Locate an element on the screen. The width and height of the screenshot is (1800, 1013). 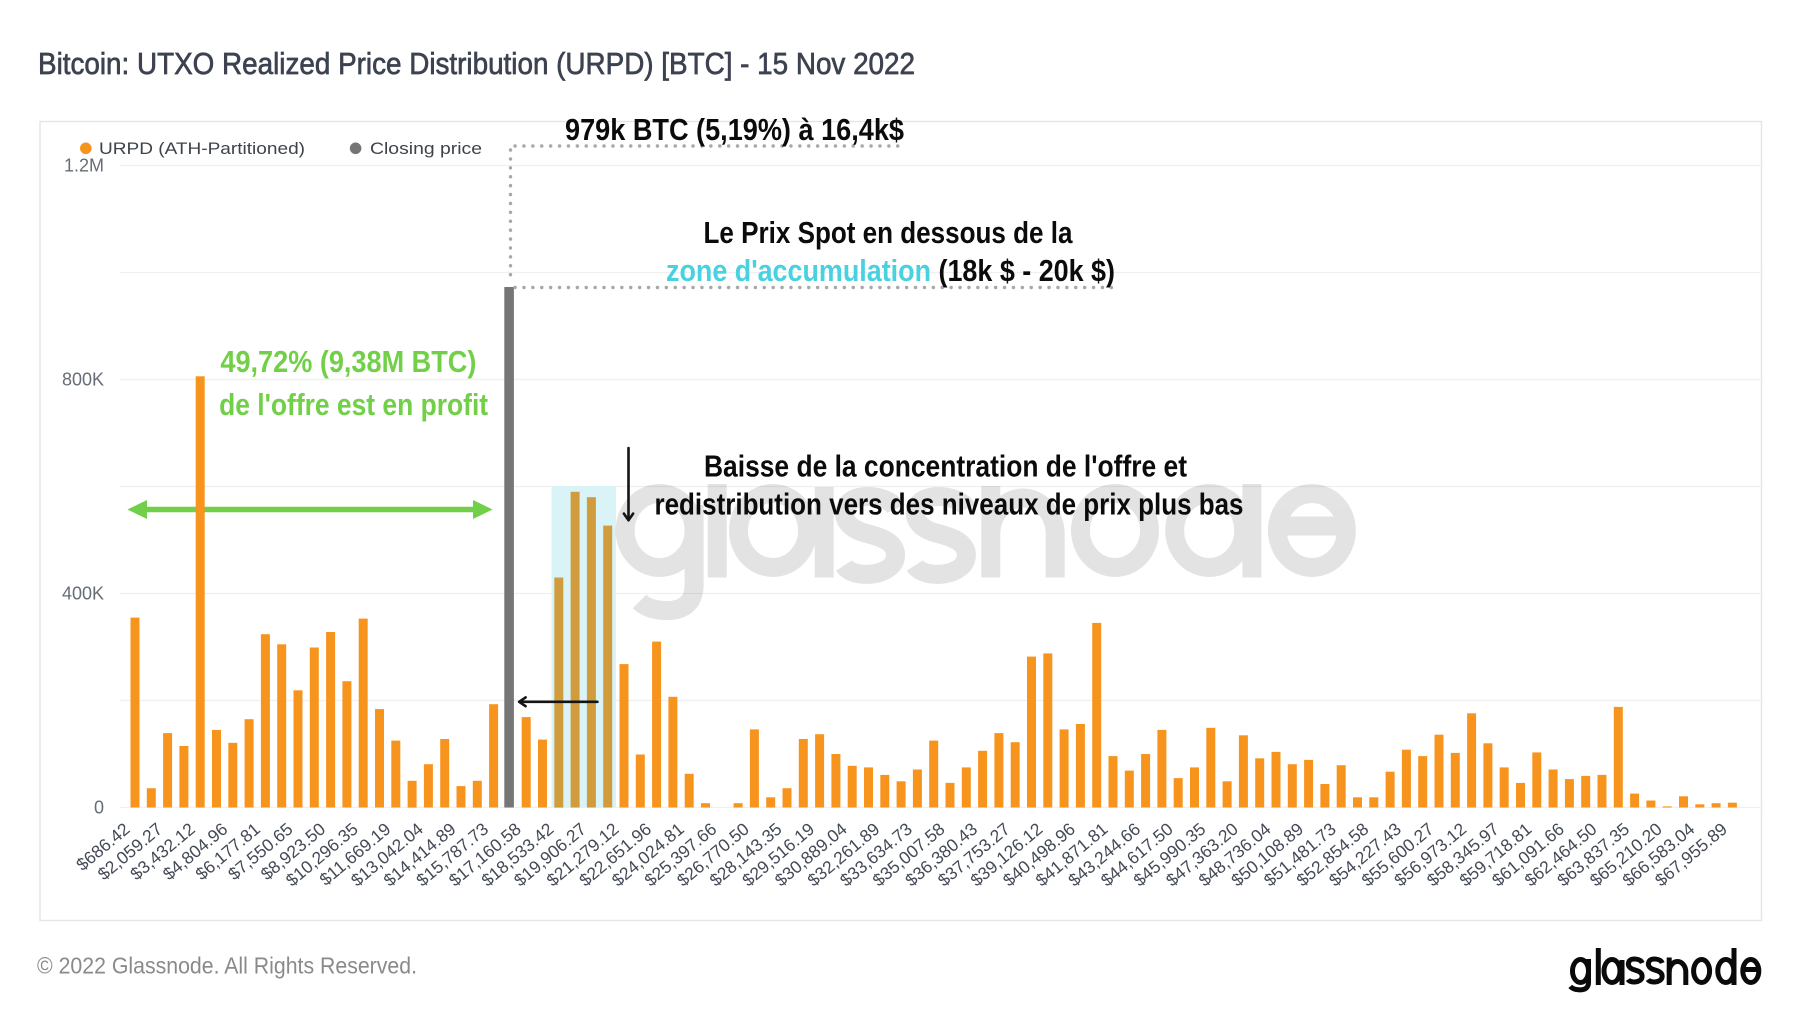
svg-text: 400K is located at coordinates (83, 594).